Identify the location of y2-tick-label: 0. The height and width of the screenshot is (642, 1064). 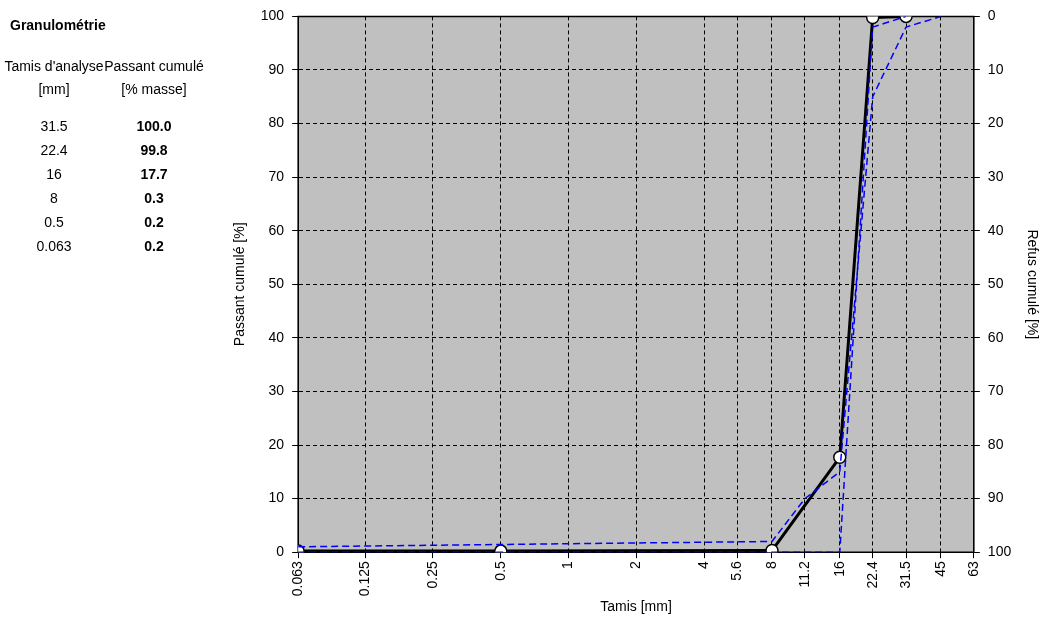
(991, 15).